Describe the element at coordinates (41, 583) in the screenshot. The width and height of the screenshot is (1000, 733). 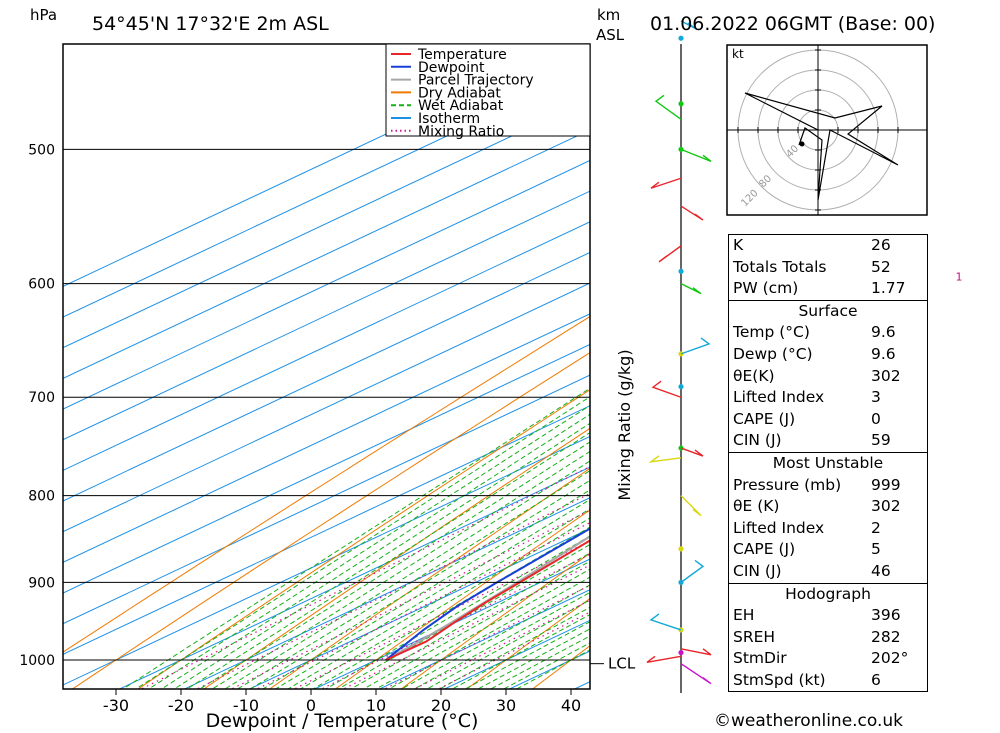
I see `pressure-label-900: 900` at that location.